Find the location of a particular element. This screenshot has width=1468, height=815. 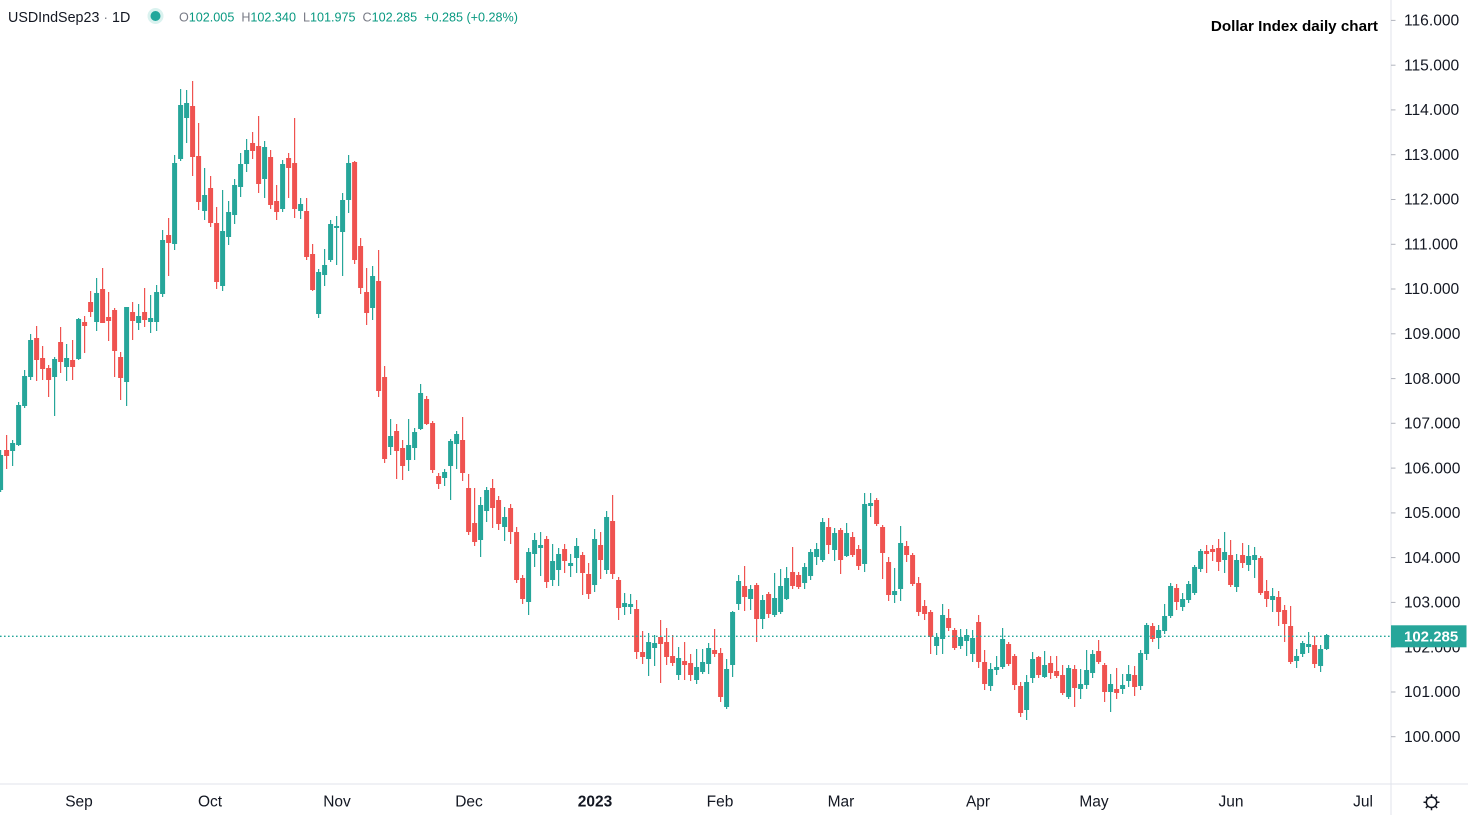

svg-text: 106.000 is located at coordinates (1432, 468).